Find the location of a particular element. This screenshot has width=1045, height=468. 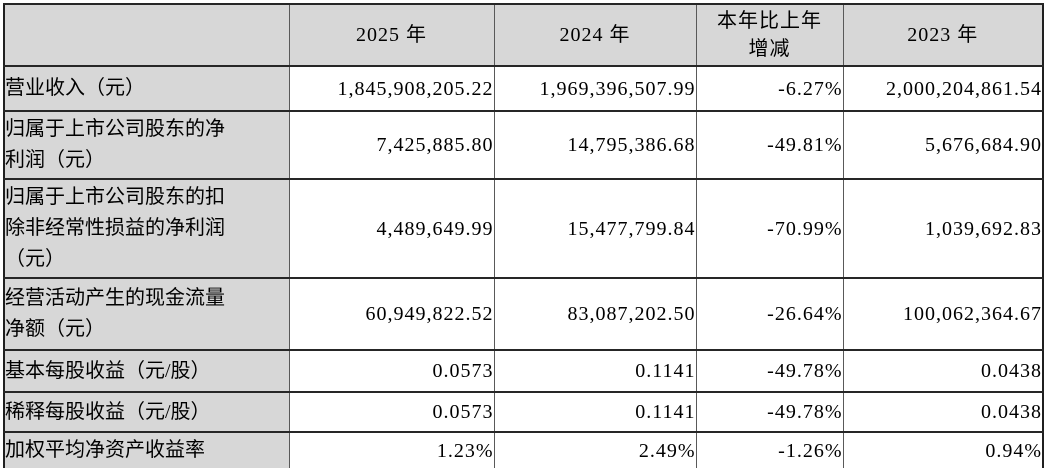

row-label: 稀释每股收益（元/股） is located at coordinates (146, 412).